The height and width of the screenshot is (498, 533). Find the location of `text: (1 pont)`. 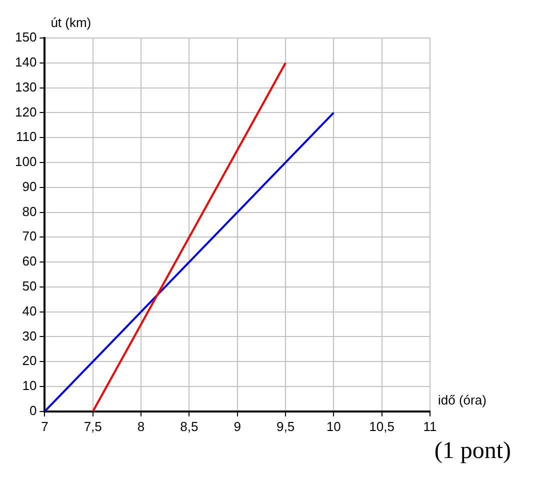

text: (1 pont) is located at coordinates (472, 451).